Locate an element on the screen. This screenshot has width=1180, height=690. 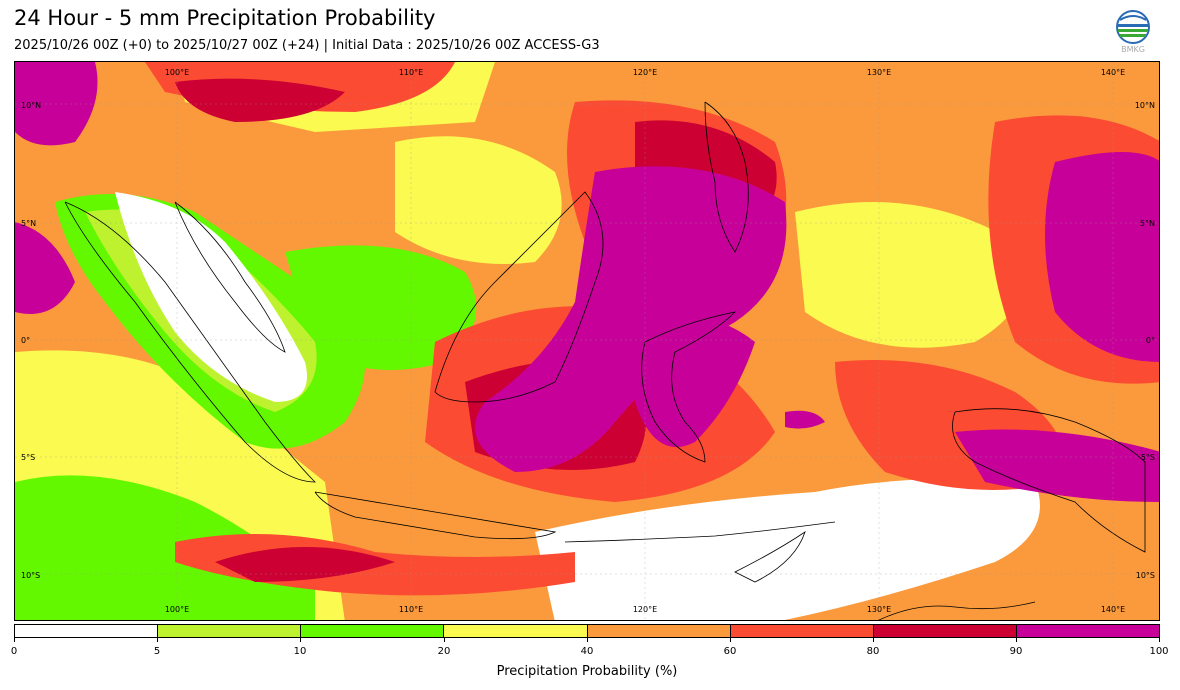
coastline-nusa-tenggara is located at coordinates (700, 532).